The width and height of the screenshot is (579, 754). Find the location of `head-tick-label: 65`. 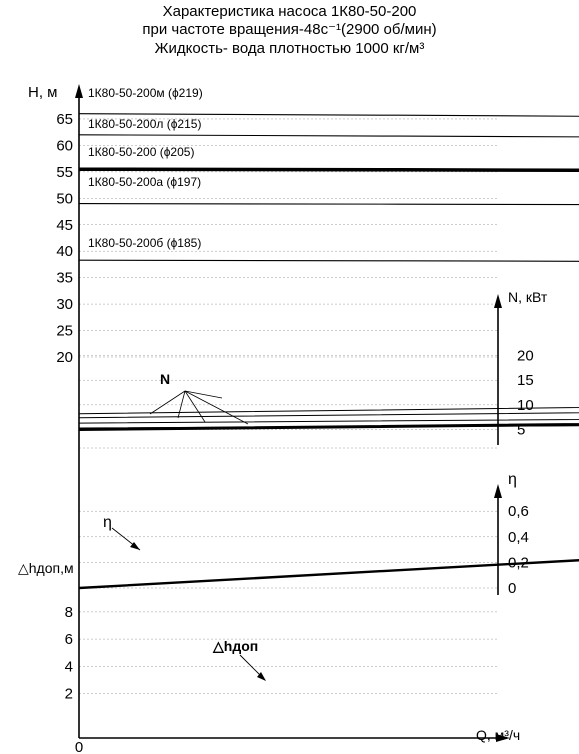

head-tick-label: 65 is located at coordinates (64, 119).